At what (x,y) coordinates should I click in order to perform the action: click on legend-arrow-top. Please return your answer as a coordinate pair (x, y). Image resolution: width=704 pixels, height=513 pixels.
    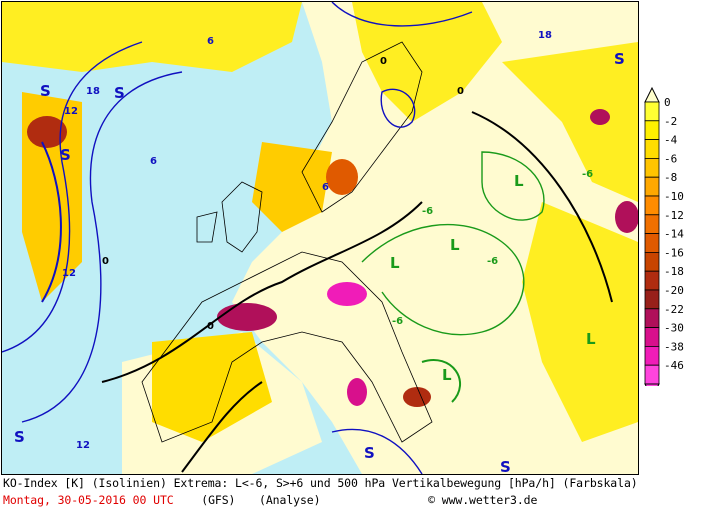
    Looking at the image, I should click on (652, 94).